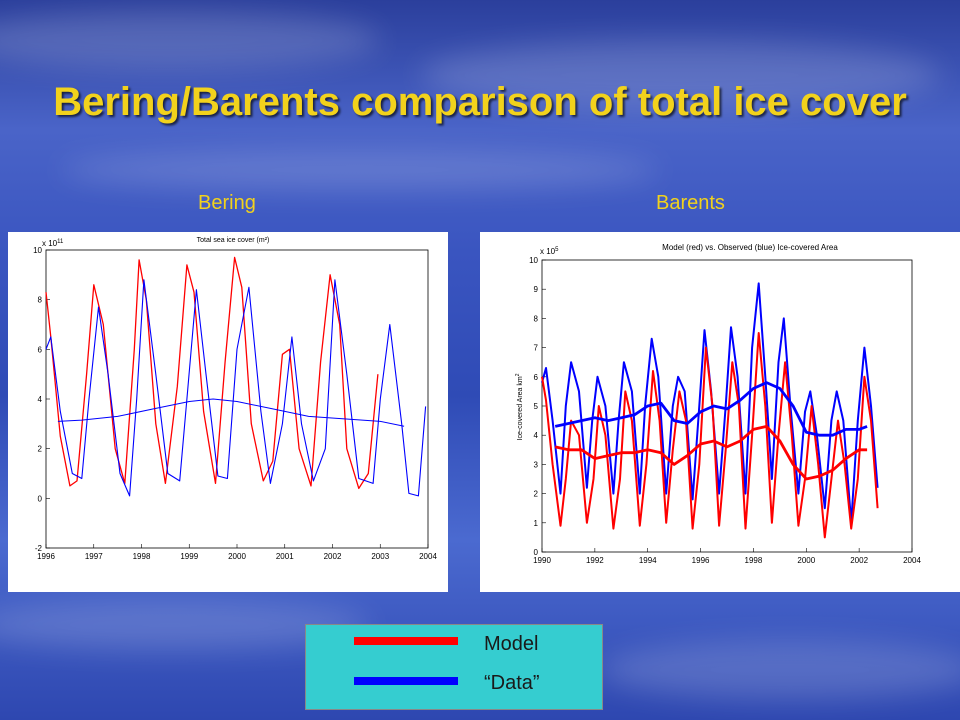  Describe the element at coordinates (536, 523) in the screenshot. I see `y-tick-label: 1` at that location.